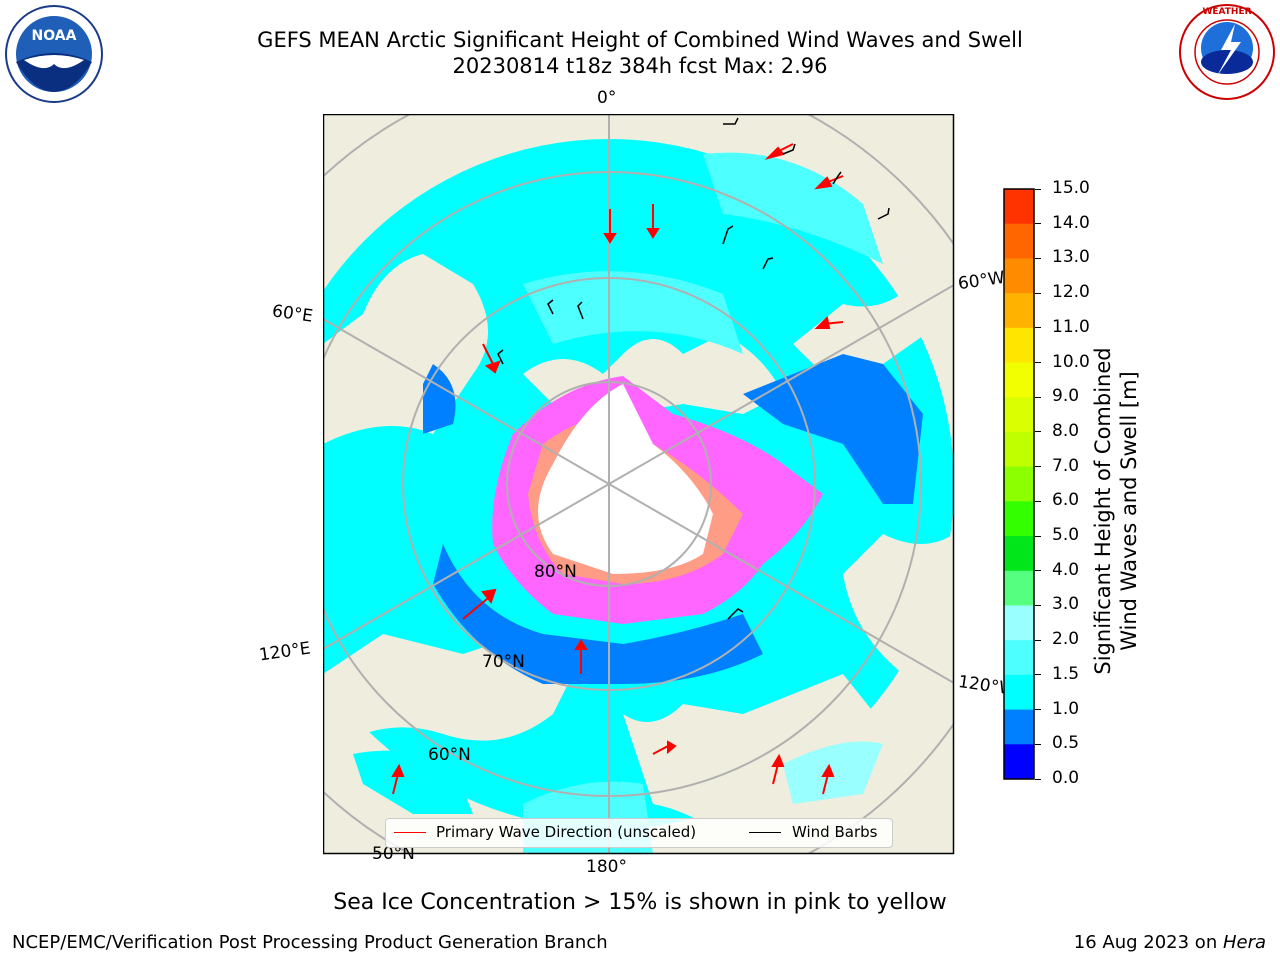  What do you see at coordinates (1066, 396) in the screenshot?
I see `colorbar-tick-label: 9.0` at bounding box center [1066, 396].